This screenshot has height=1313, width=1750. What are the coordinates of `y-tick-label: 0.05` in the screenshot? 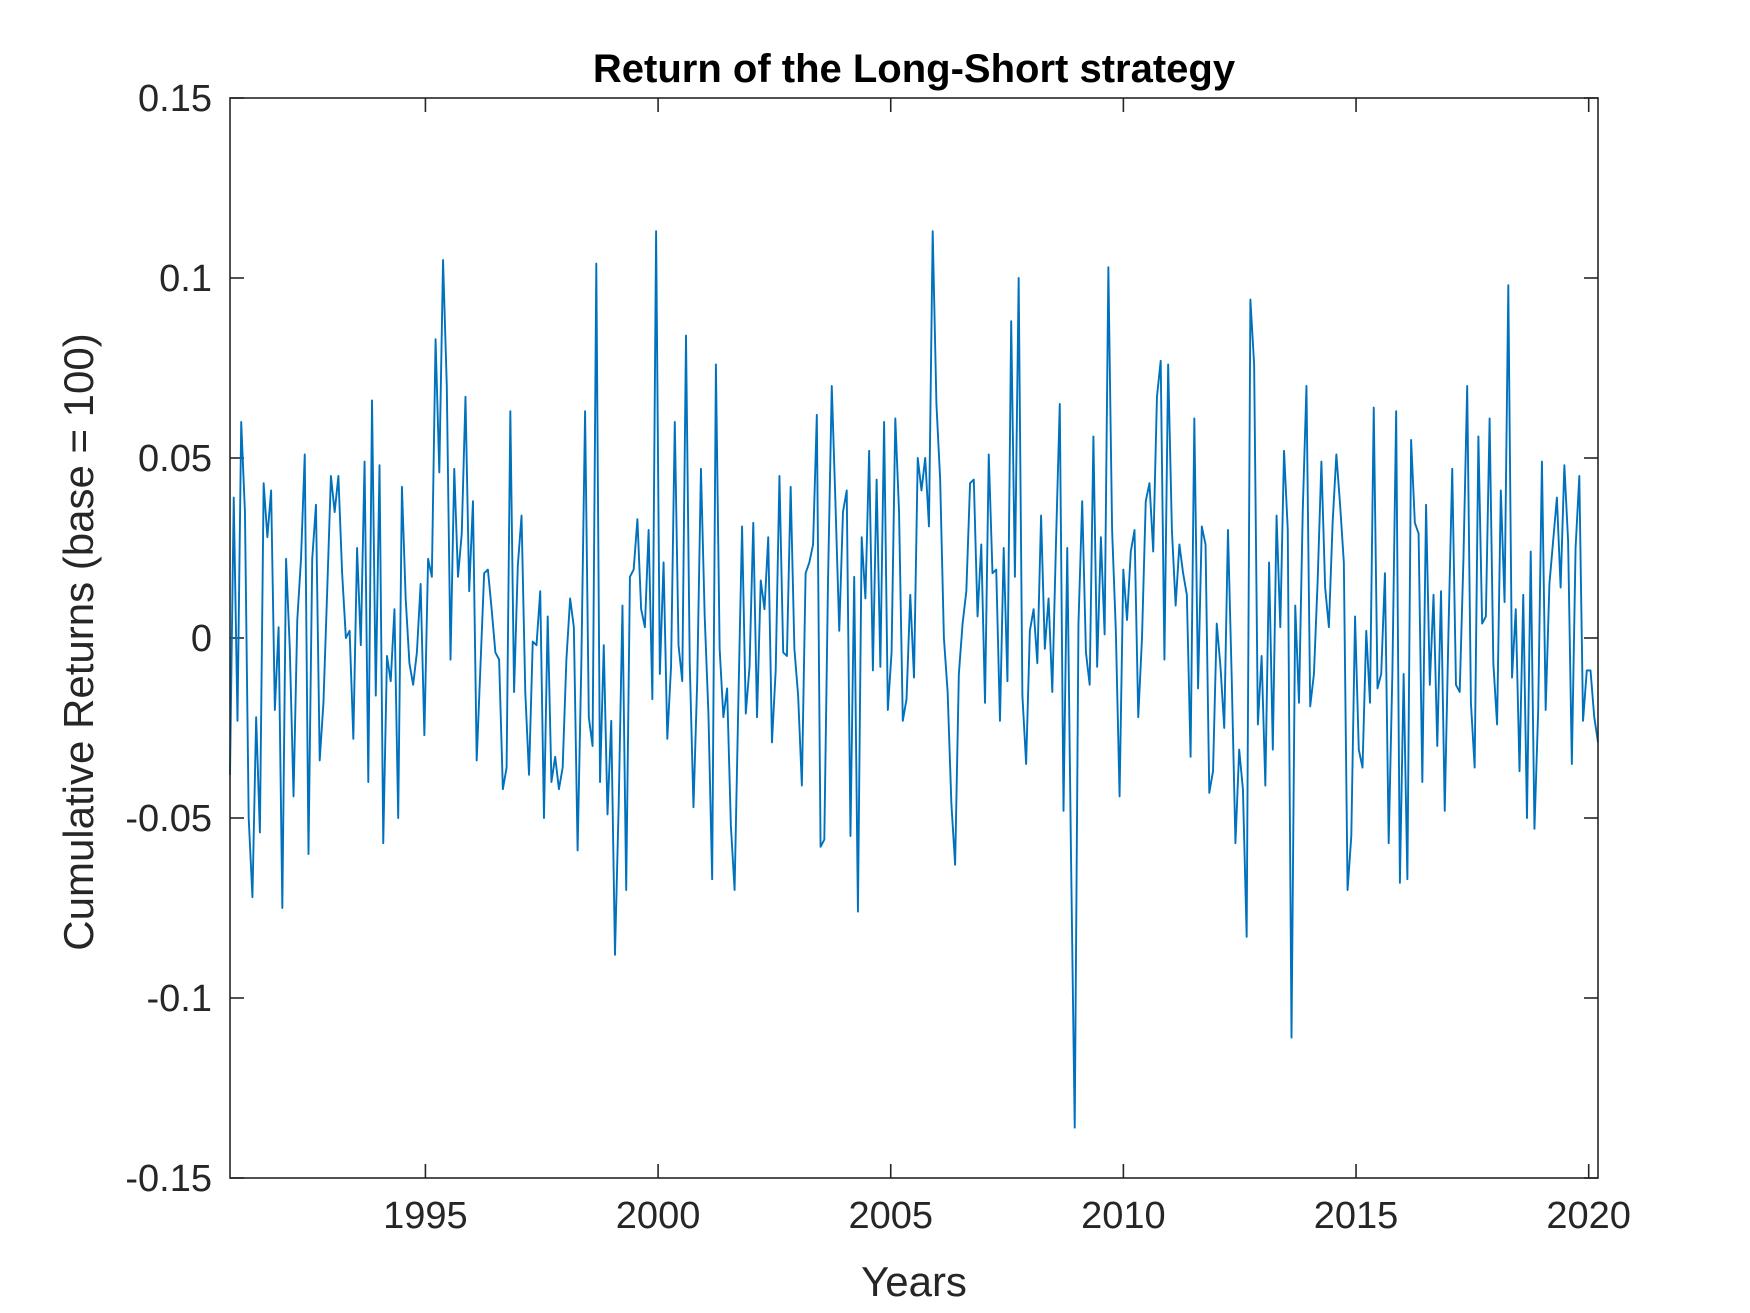 It's located at (175, 459).